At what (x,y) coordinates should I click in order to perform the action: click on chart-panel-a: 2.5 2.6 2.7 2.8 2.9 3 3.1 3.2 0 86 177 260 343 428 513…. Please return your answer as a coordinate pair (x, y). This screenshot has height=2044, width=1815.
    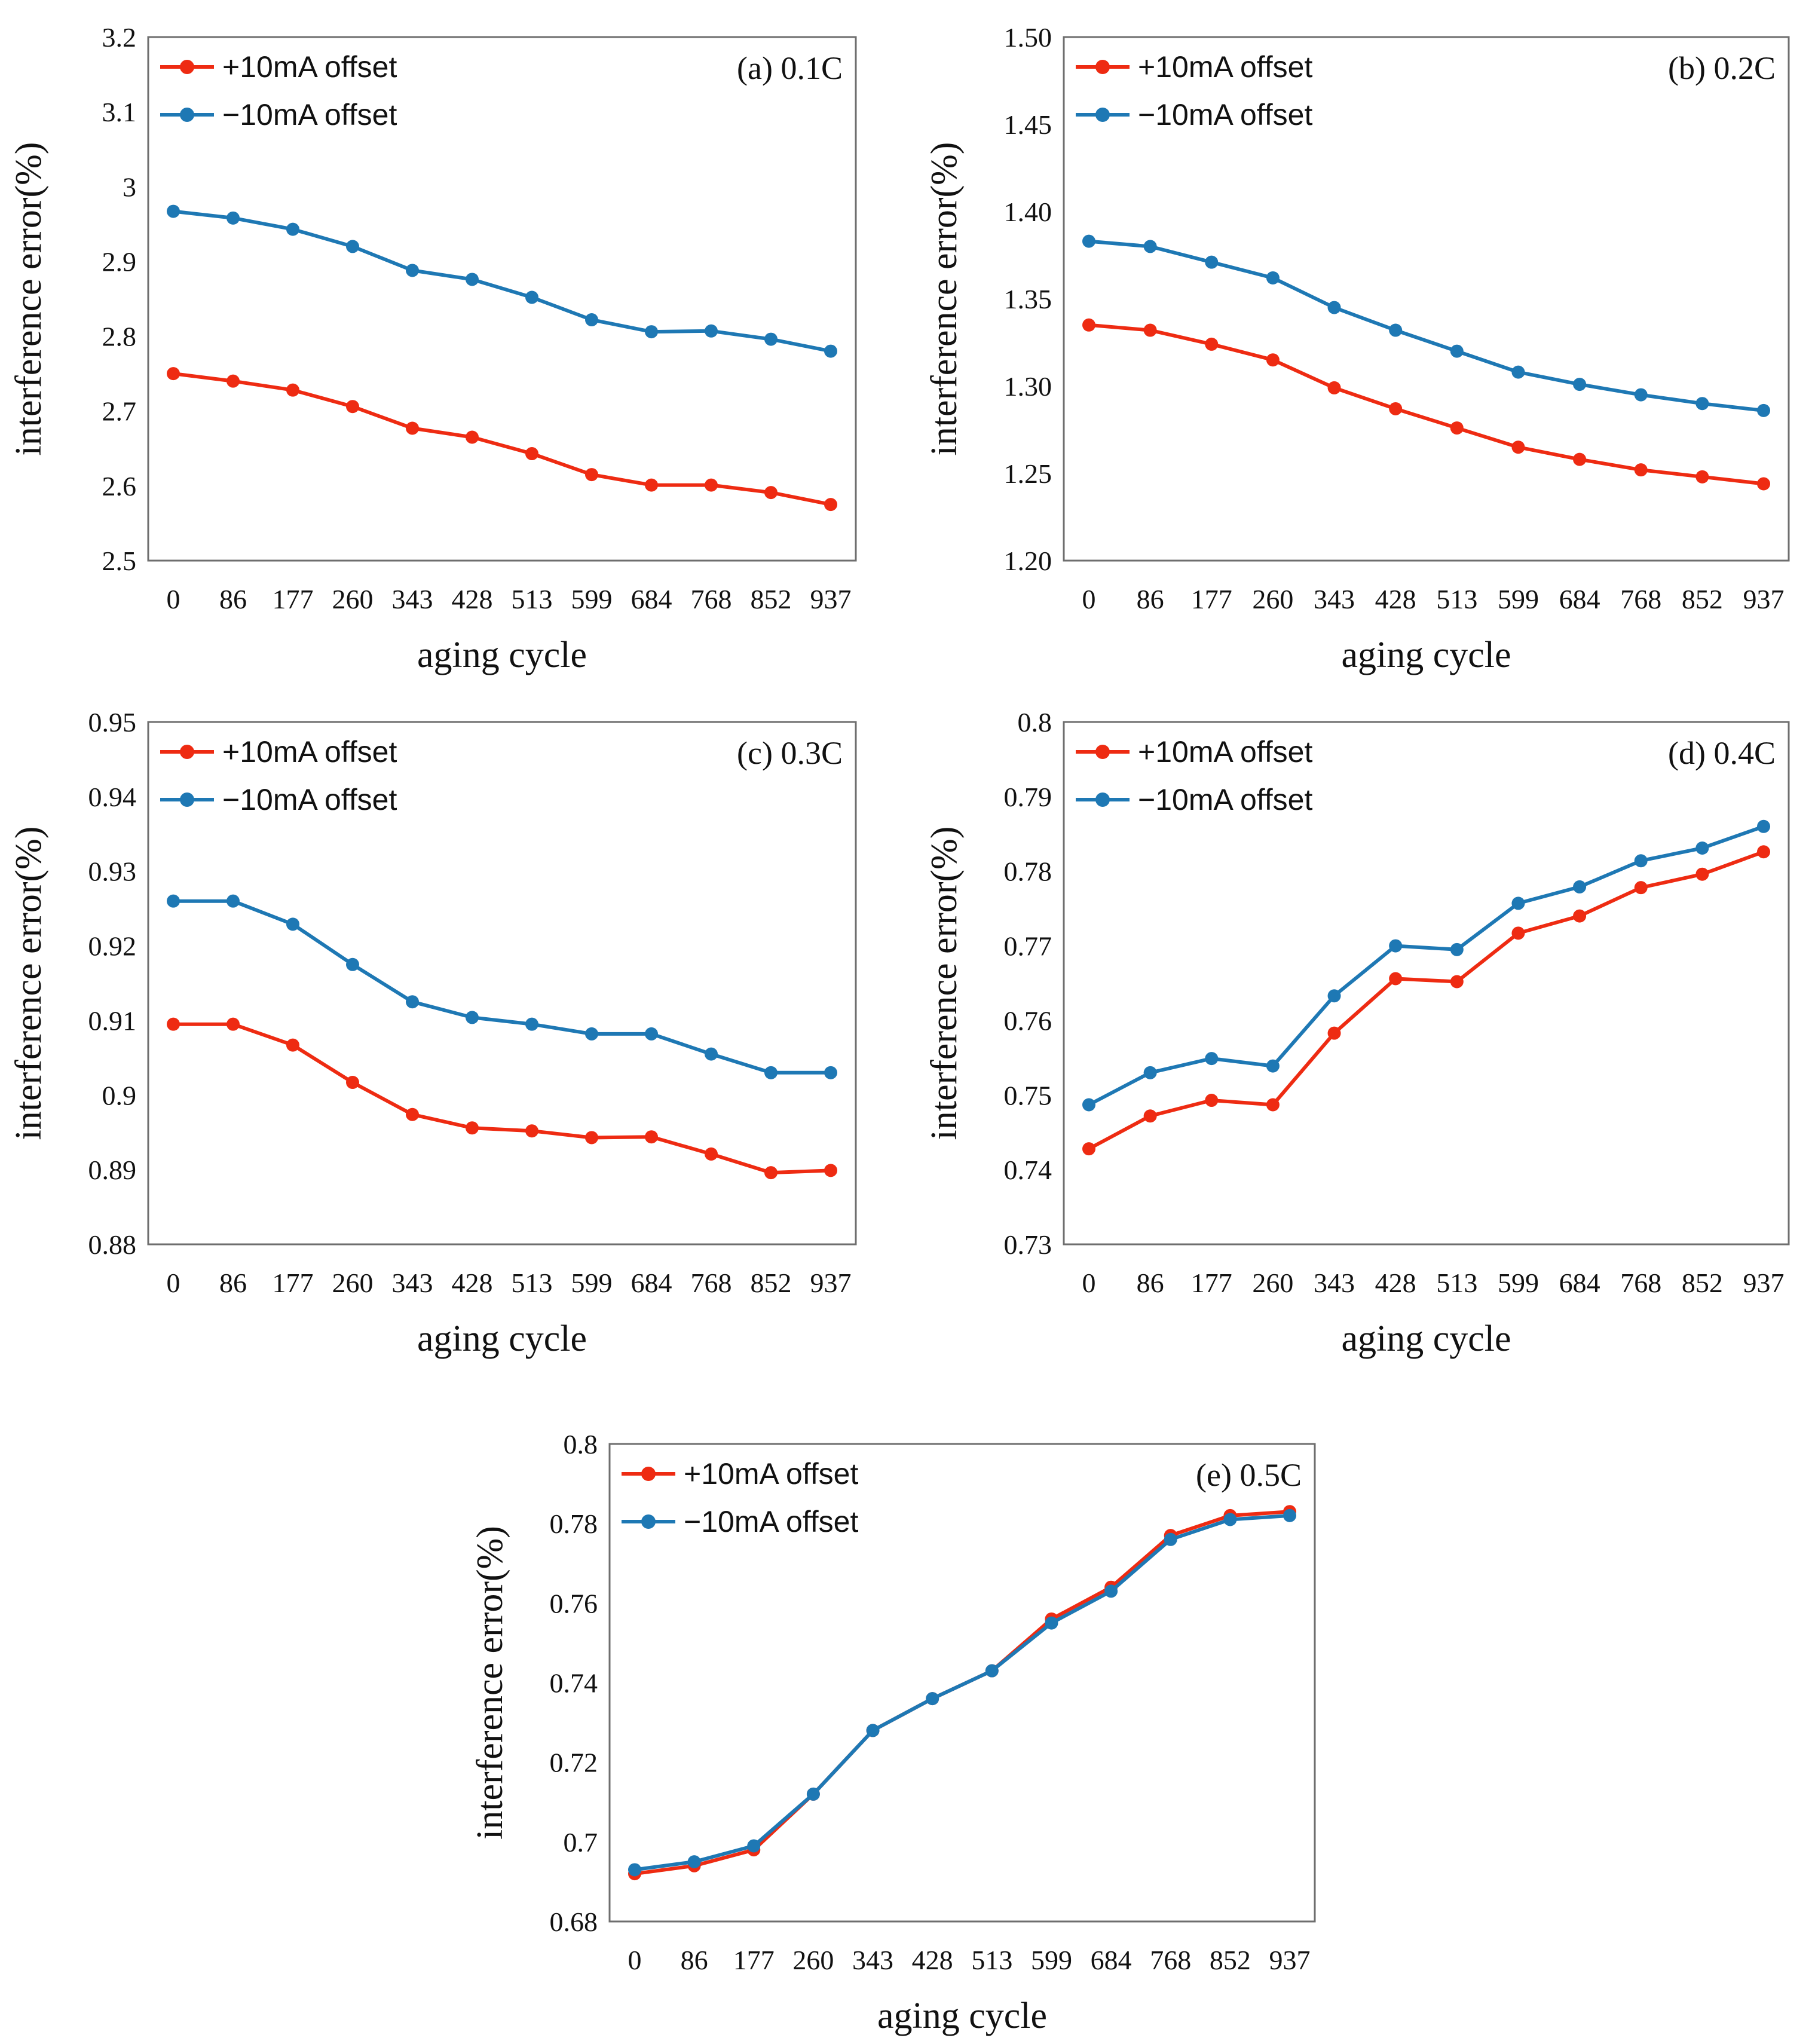
    Looking at the image, I should click on (432, 349).